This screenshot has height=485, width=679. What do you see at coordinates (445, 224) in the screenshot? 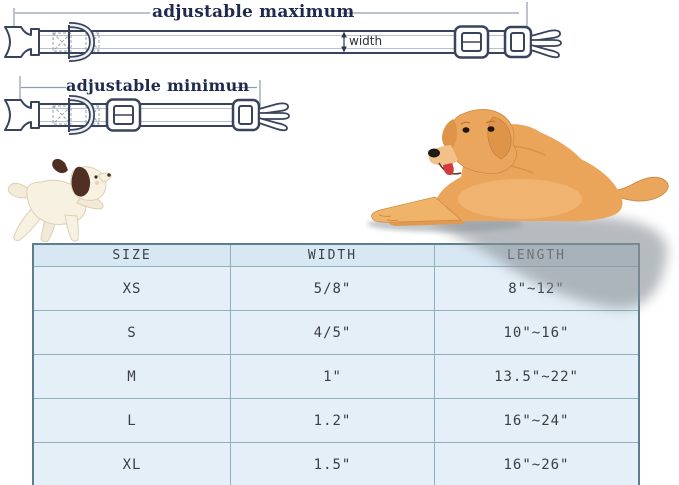
I see `paw-shadow` at bounding box center [445, 224].